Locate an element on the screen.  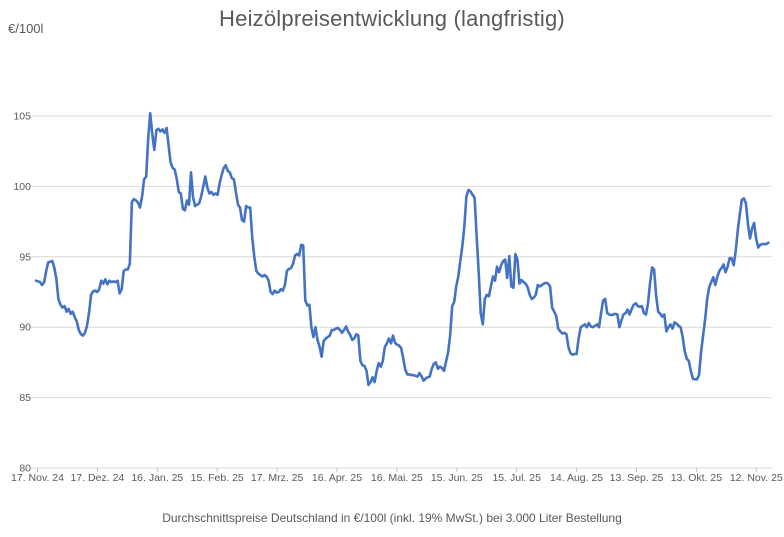
x-tick-label: 15. Jul. 25 is located at coordinates (516, 478).